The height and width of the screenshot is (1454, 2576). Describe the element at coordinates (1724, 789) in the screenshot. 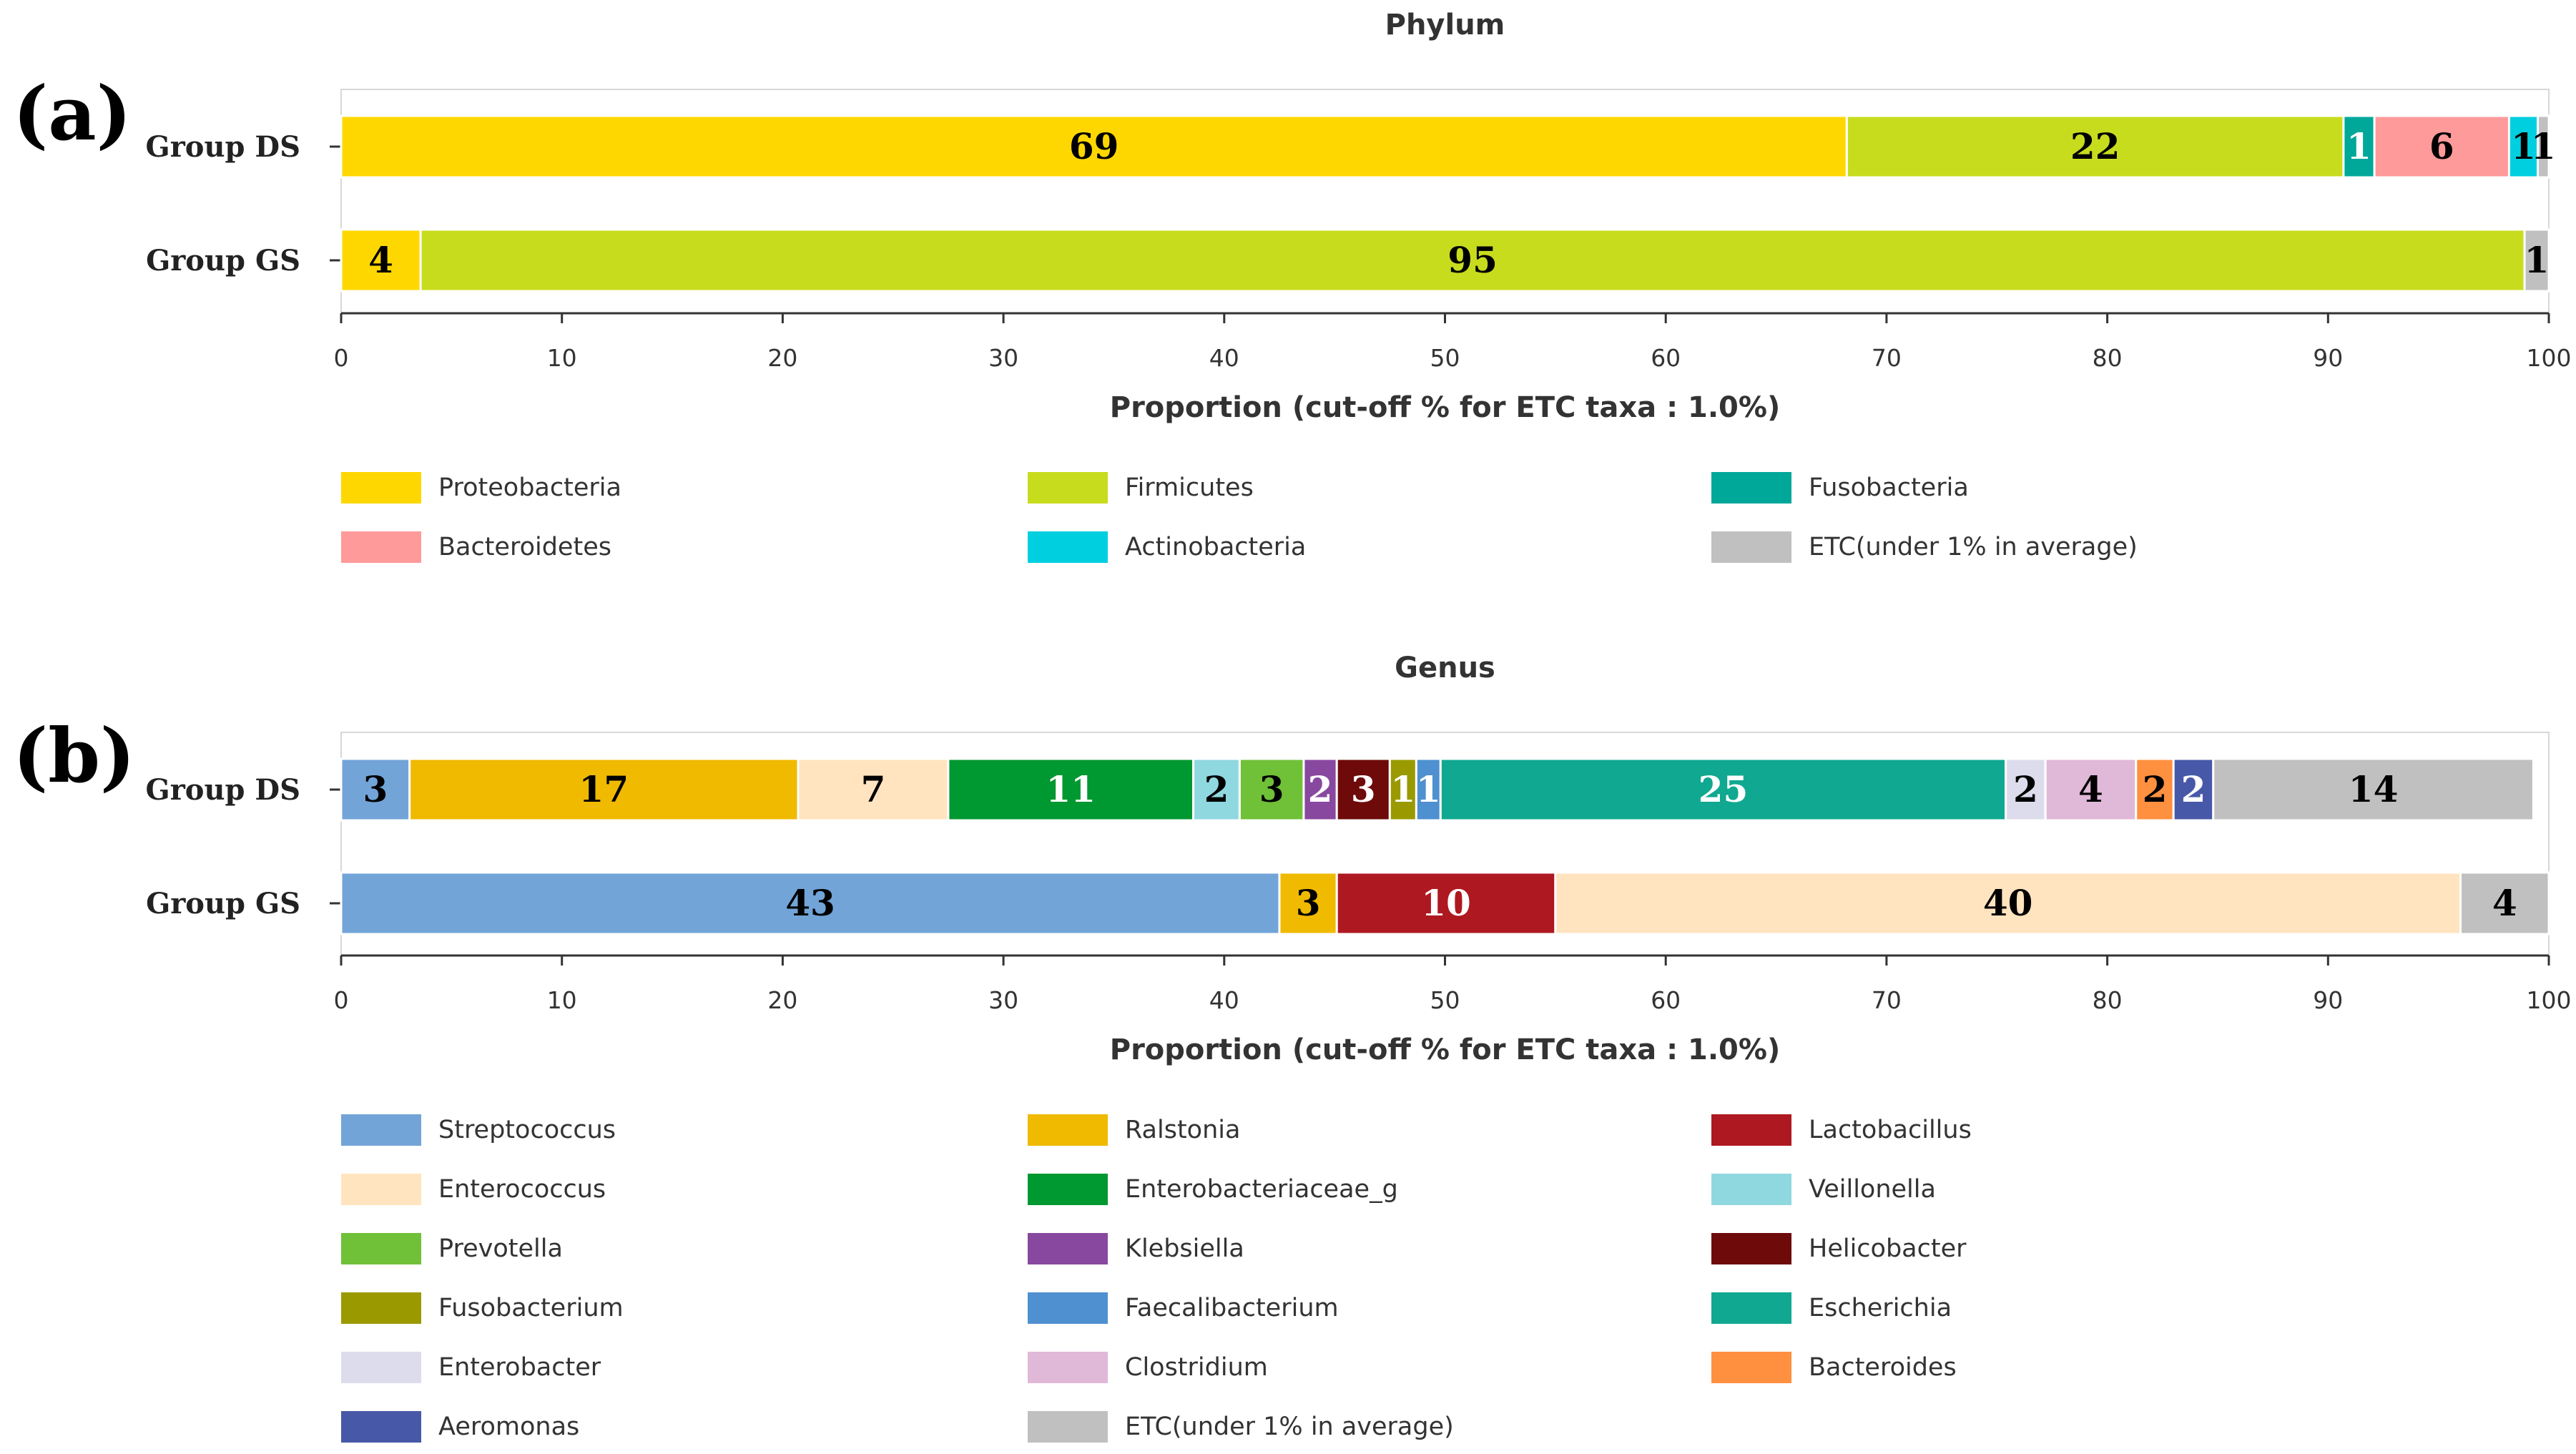

I see `bar-value-label: 25` at that location.